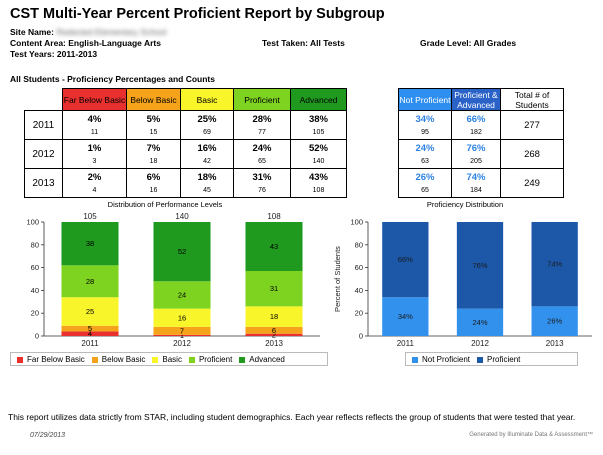 The image size is (603, 455). What do you see at coordinates (425, 161) in the screenshot?
I see `cell-count: 63` at bounding box center [425, 161].